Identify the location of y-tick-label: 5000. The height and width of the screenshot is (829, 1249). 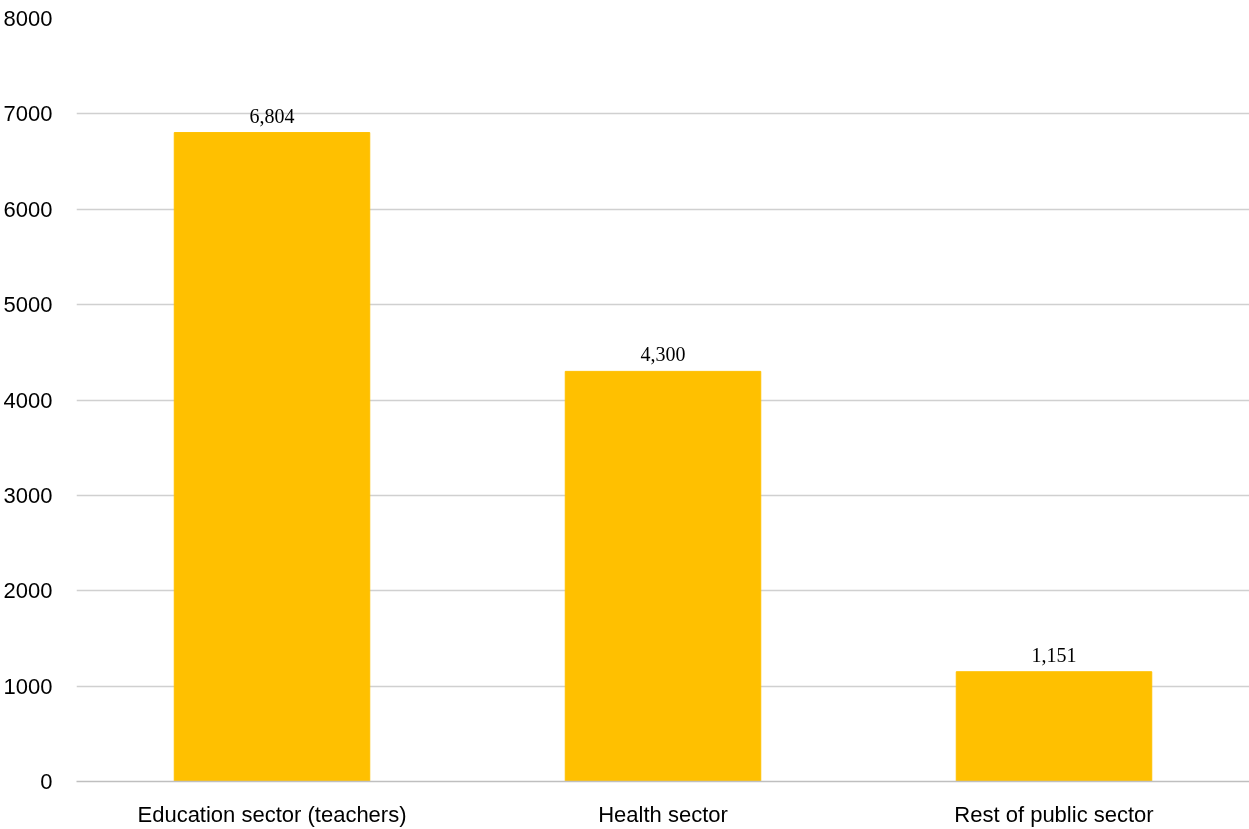
(28, 305).